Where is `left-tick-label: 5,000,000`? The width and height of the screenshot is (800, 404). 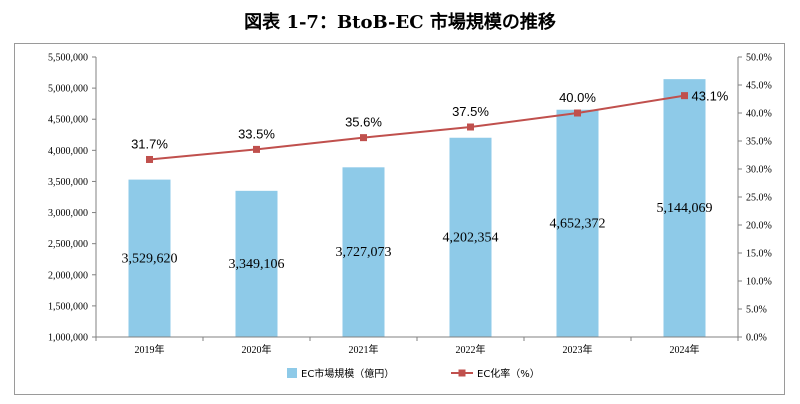
left-tick-label: 5,000,000 is located at coordinates (68, 89).